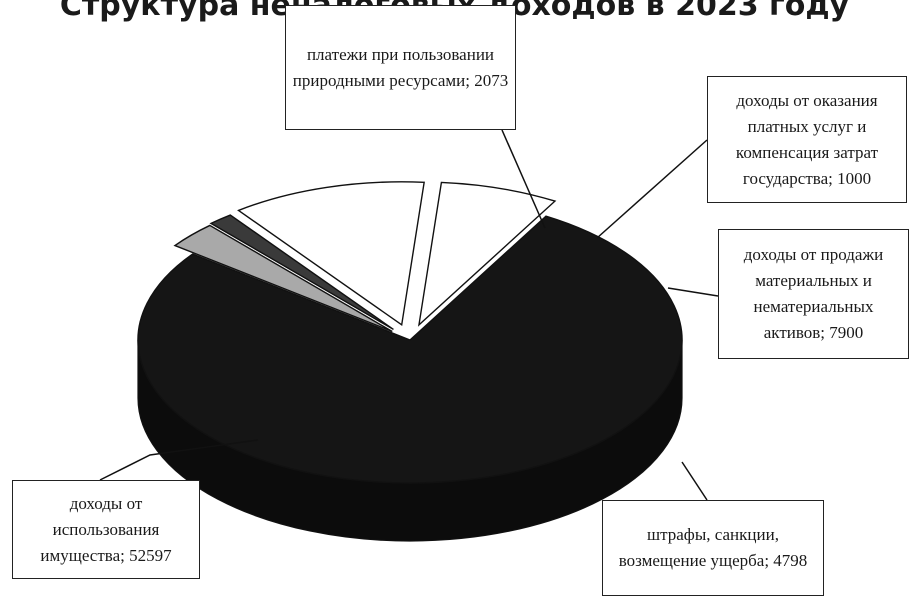  Describe the element at coordinates (694, 481) in the screenshot. I see `leader-fines` at that location.